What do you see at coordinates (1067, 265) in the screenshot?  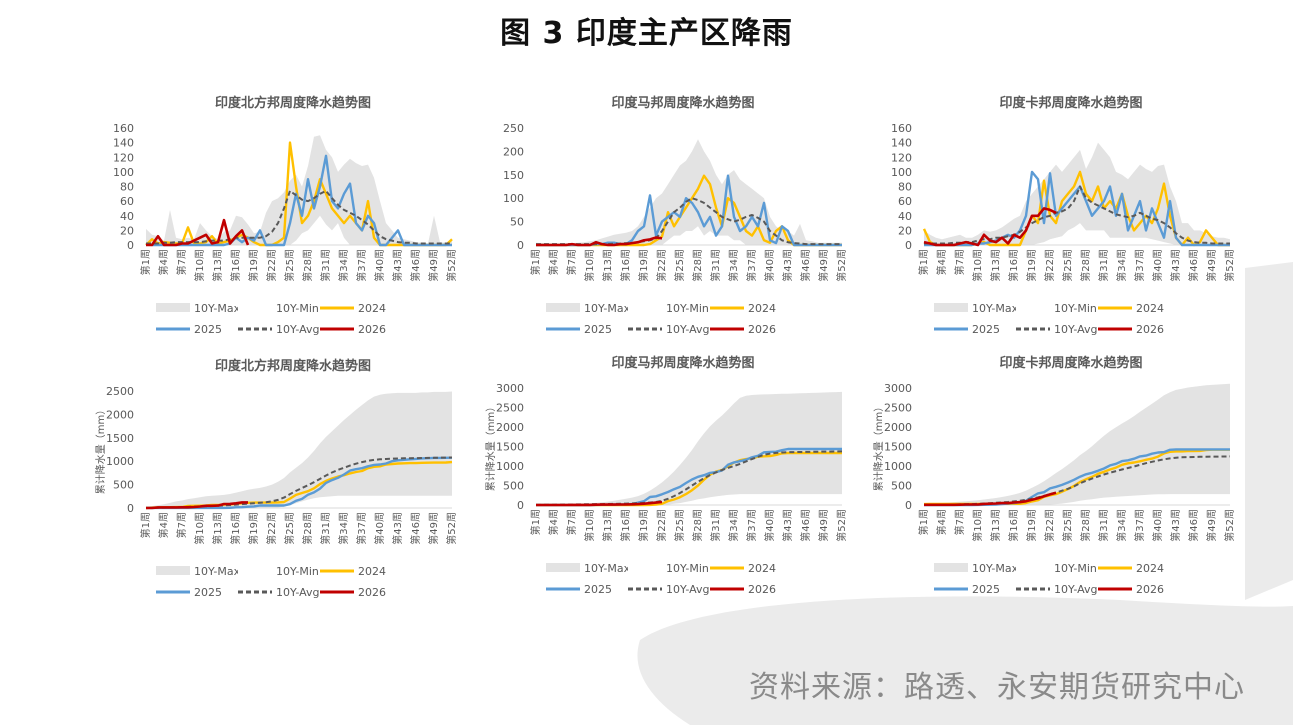 I see `x-tick-label: 第25周` at bounding box center [1067, 265].